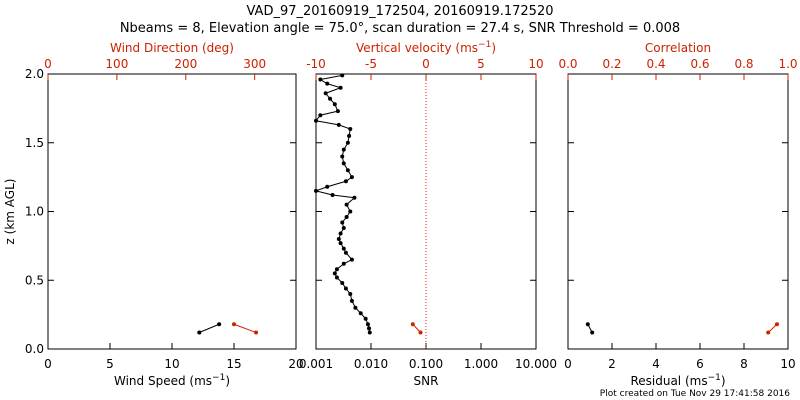 Image resolution: width=800 pixels, height=400 pixels. I want to click on bottom-tick-label: 0.100, so click(426, 364).